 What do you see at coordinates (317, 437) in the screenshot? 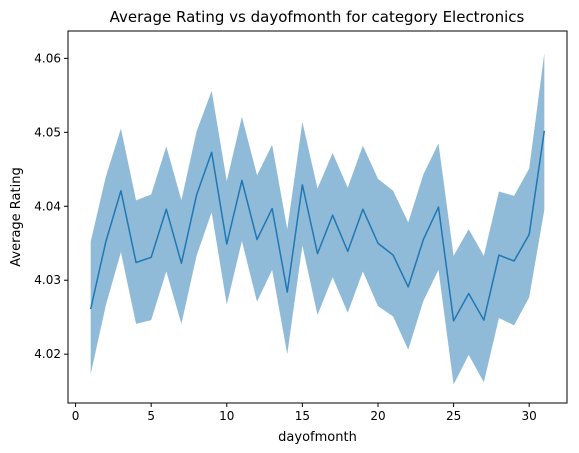
I see `x-axis-label: dayofmonth` at bounding box center [317, 437].